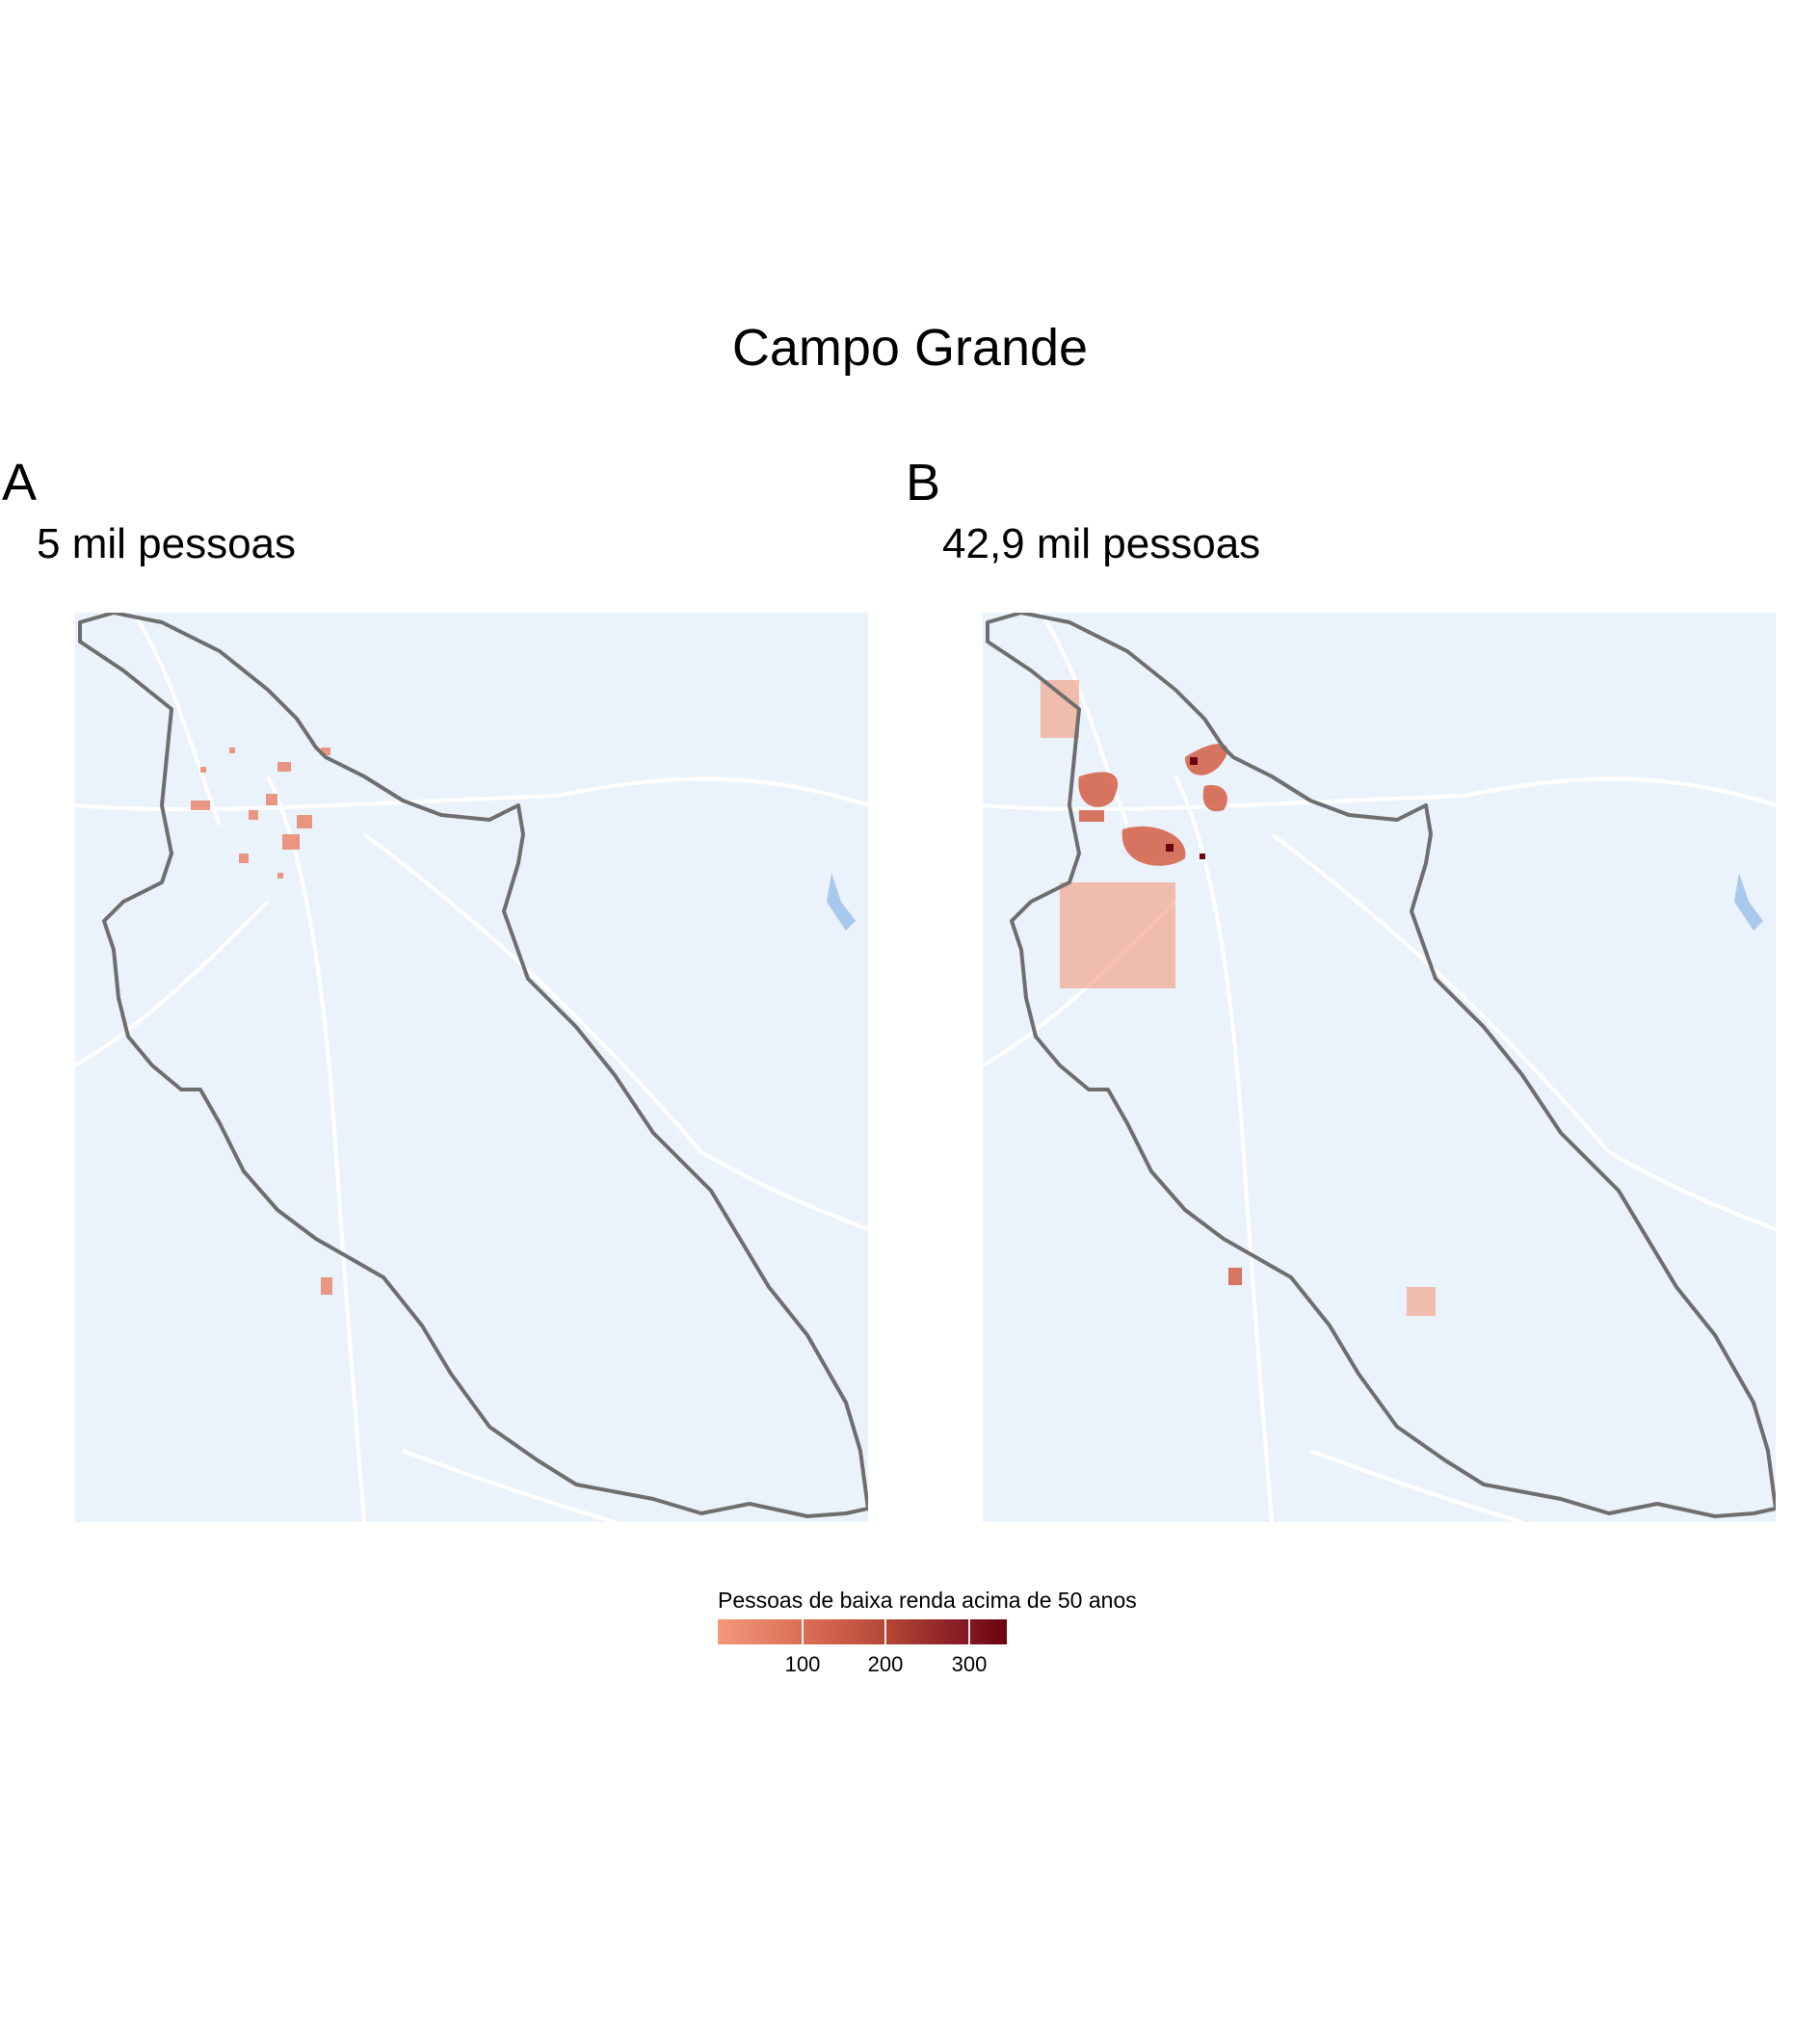  I want to click on panel-b-subtitle: 42,9 mil pessoas, so click(1101, 543).